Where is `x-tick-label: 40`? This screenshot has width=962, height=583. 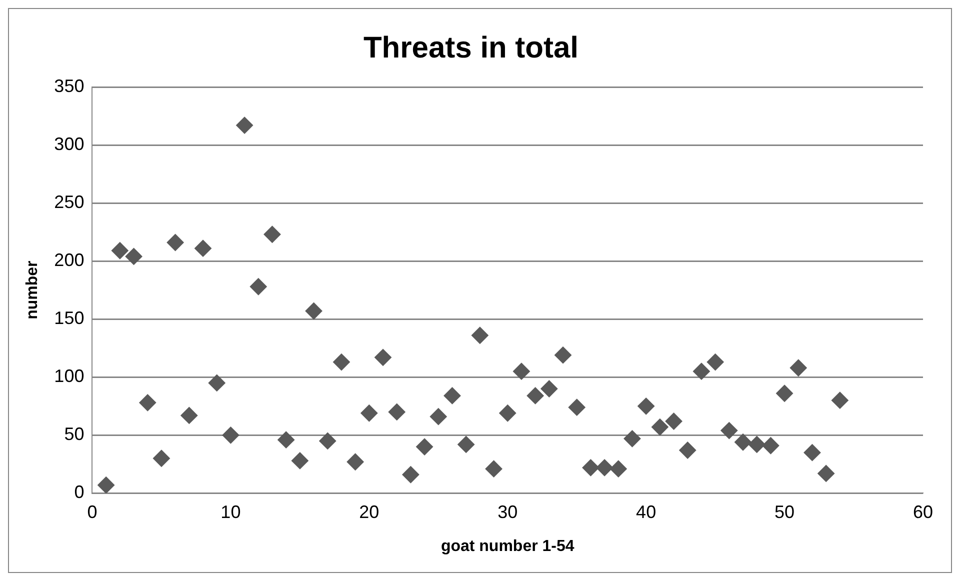
x-tick-label: 40 is located at coordinates (646, 512).